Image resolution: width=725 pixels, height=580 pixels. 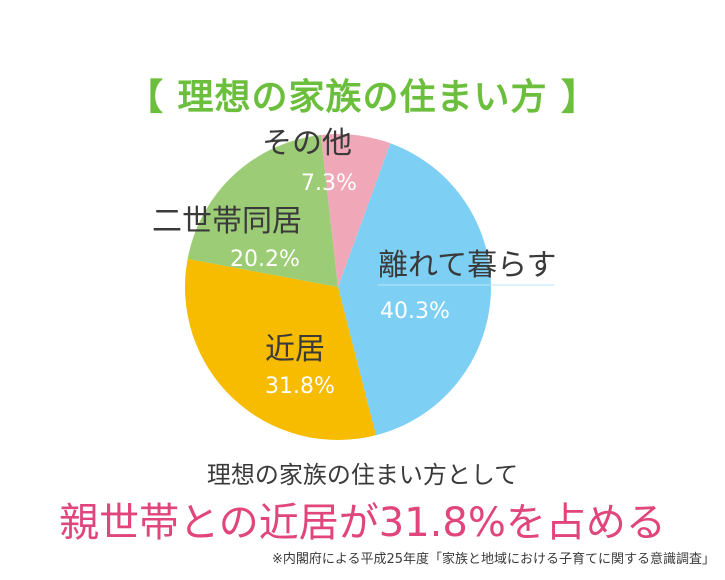 What do you see at coordinates (362, 475) in the screenshot?
I see `summary-subtitle: 理想の家族の住まい方として` at bounding box center [362, 475].